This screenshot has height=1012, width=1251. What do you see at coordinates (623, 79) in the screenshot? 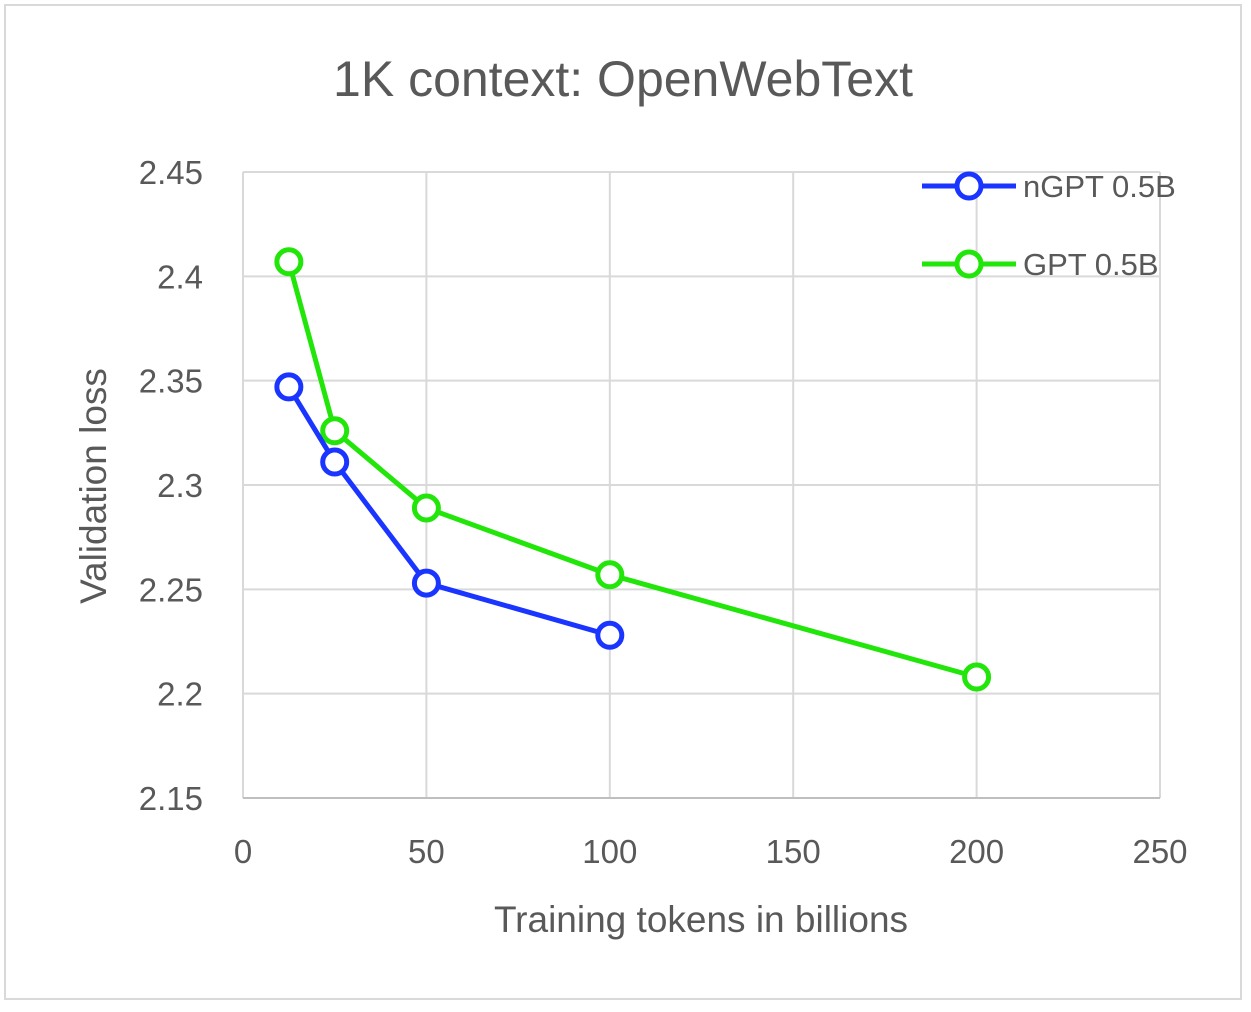
I see `chart-title: 1K context: OpenWebText` at bounding box center [623, 79].